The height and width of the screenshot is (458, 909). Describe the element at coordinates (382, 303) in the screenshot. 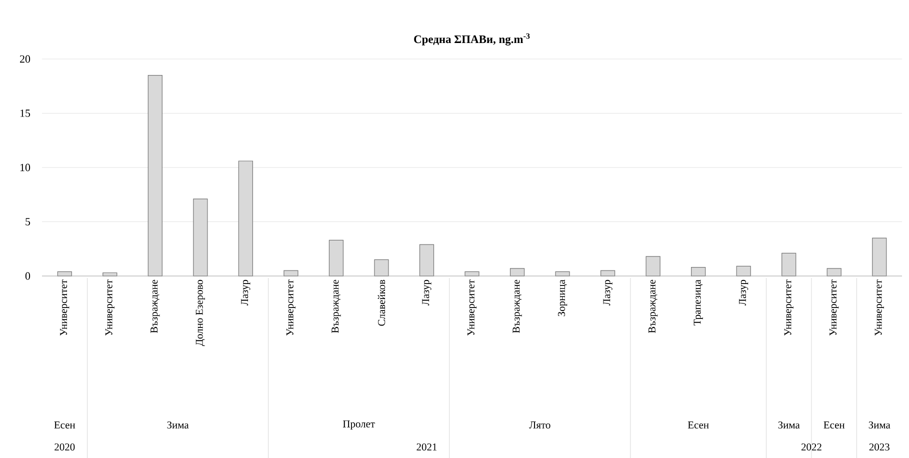

I see `x-tick-label: Славейков` at that location.